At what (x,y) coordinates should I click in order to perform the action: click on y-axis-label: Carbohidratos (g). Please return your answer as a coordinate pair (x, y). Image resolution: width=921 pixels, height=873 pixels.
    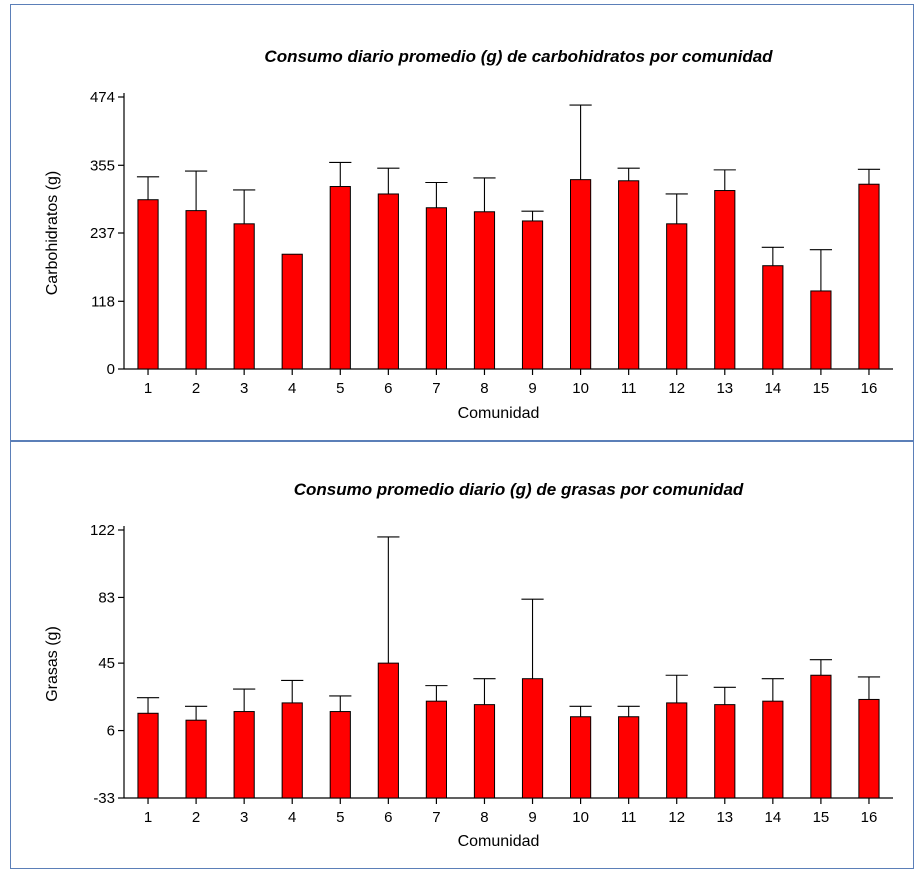
    Looking at the image, I should click on (52, 233).